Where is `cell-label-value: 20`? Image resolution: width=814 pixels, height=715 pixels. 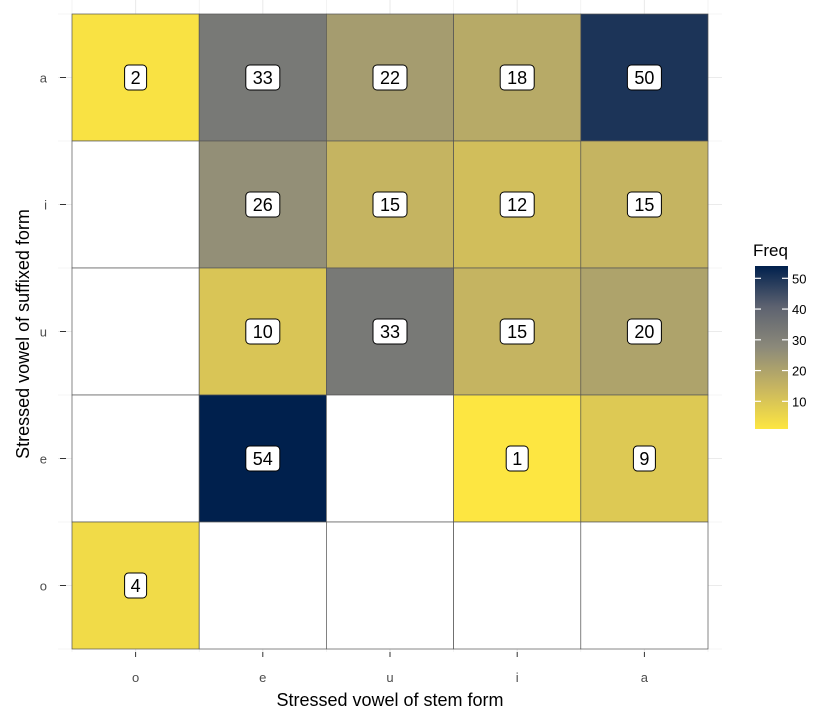 cell-label-value: 20 is located at coordinates (644, 332).